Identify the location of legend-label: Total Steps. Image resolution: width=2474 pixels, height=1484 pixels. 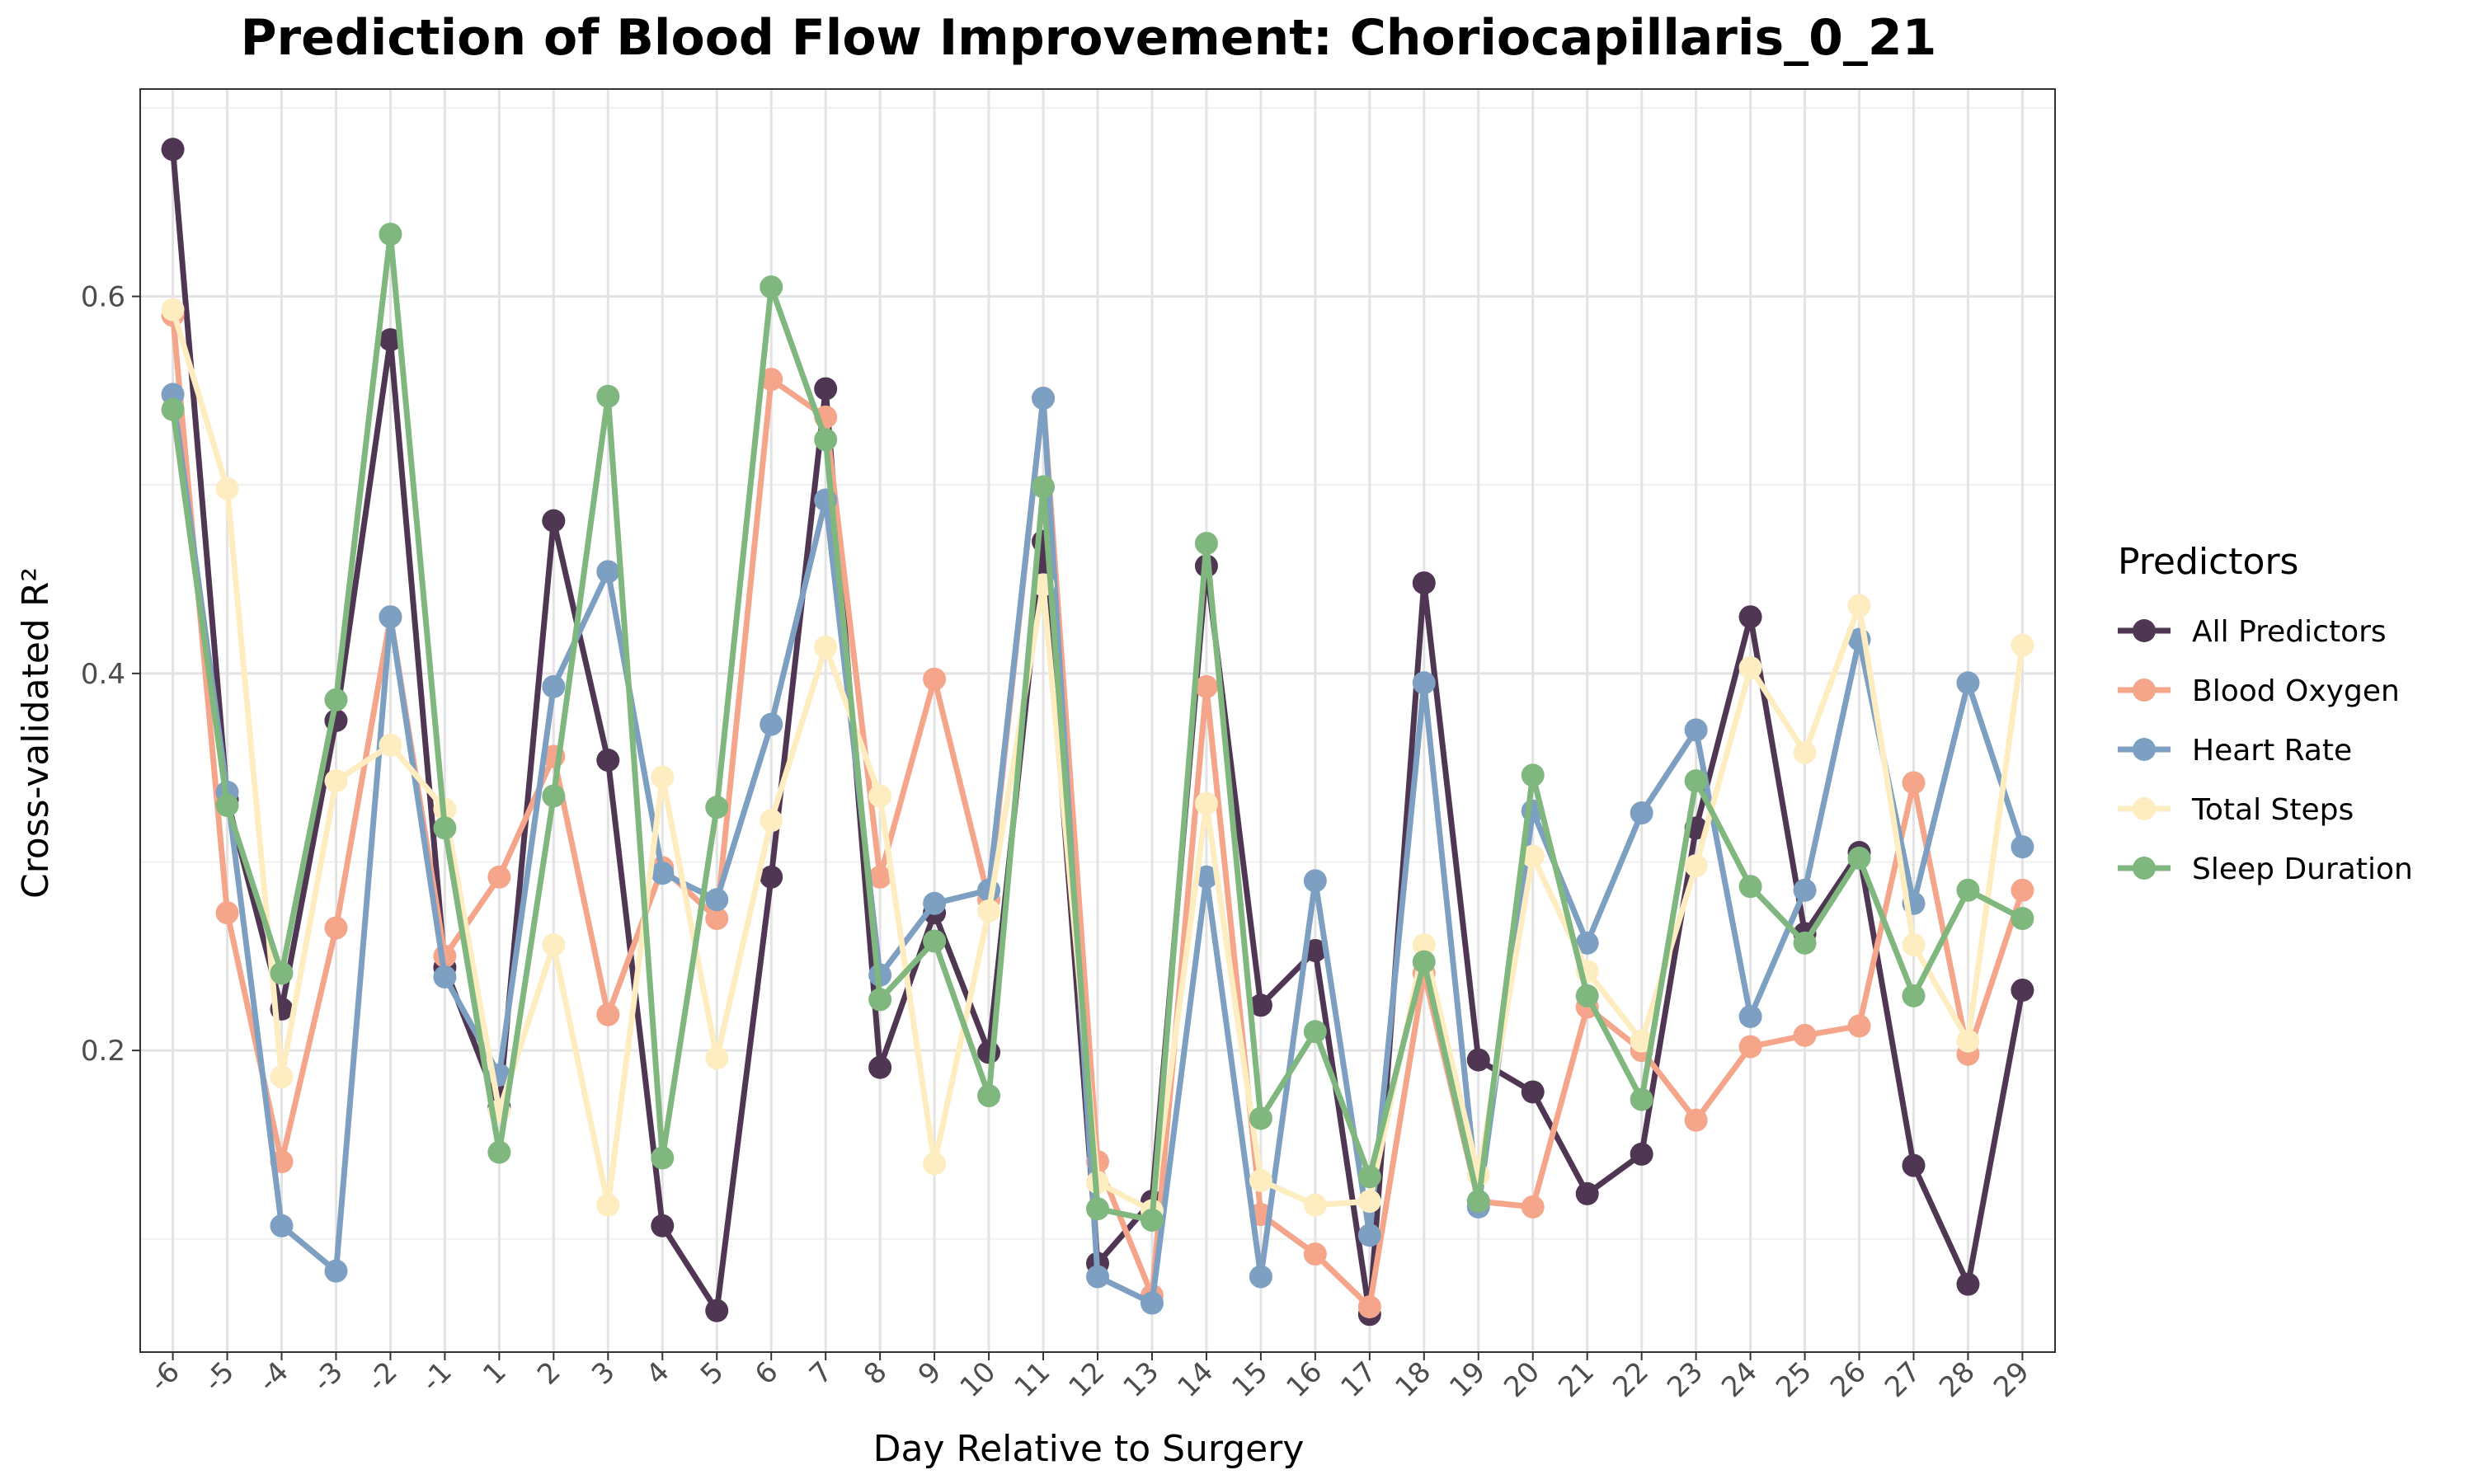
(2272, 810).